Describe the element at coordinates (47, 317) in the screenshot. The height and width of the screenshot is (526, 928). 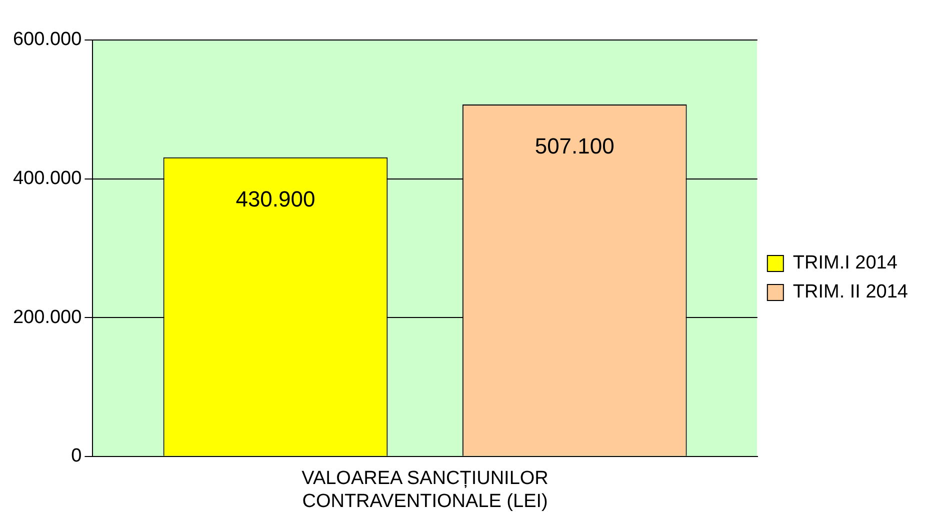
I see `y-tick-label: 200.000` at that location.